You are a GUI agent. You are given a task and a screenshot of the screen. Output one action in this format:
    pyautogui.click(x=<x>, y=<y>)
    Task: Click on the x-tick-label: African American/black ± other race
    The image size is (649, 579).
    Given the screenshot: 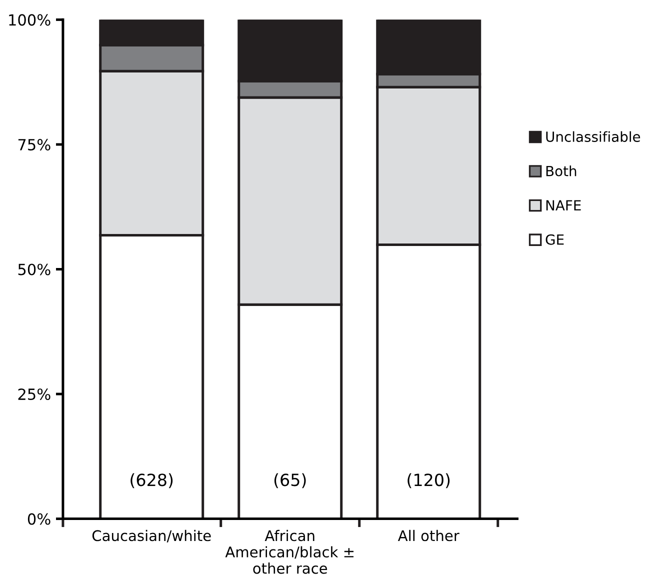 What is the action you would take?
    pyautogui.click(x=289, y=552)
    